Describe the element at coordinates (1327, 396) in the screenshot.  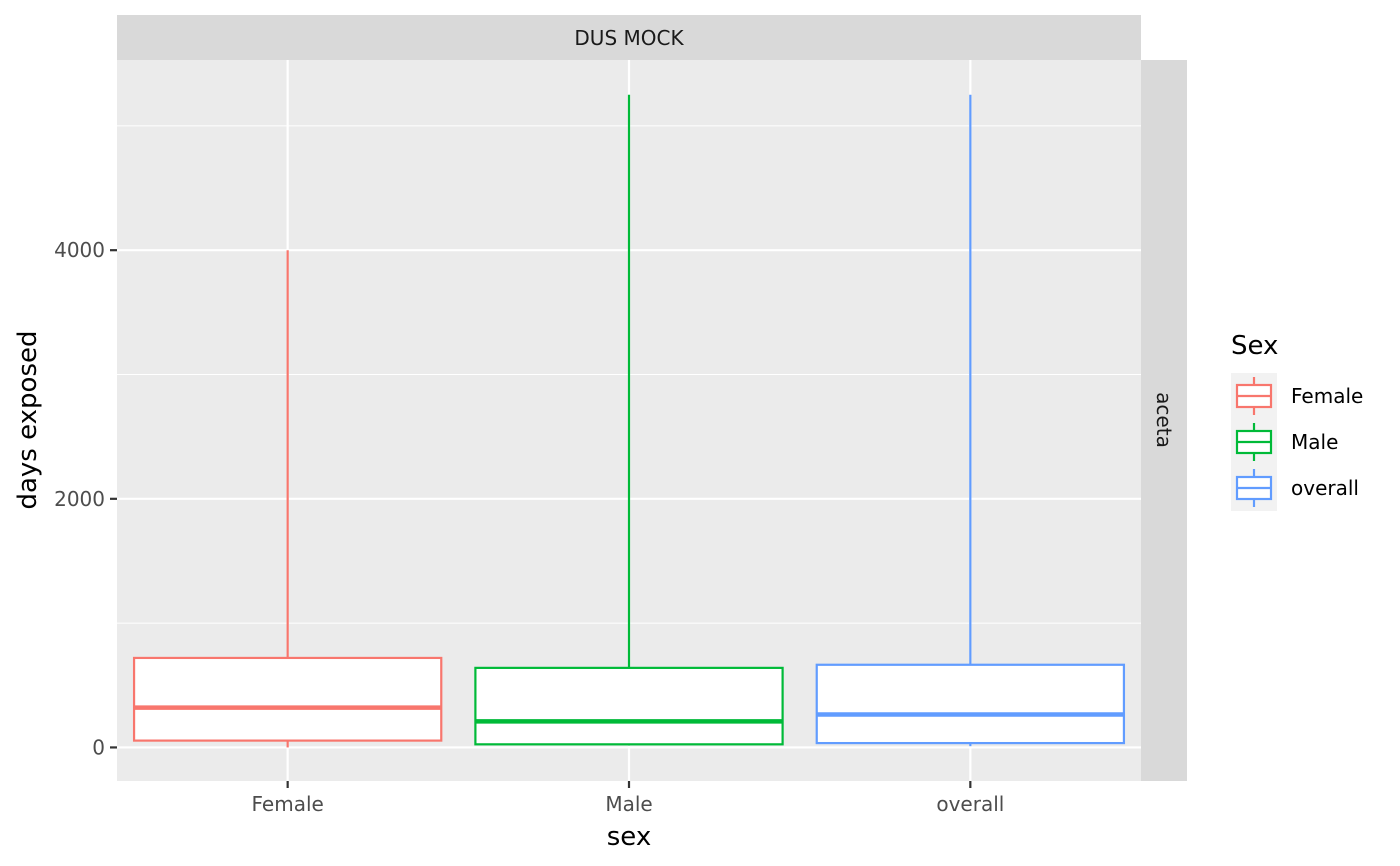
I see `legend-label: Female` at that location.